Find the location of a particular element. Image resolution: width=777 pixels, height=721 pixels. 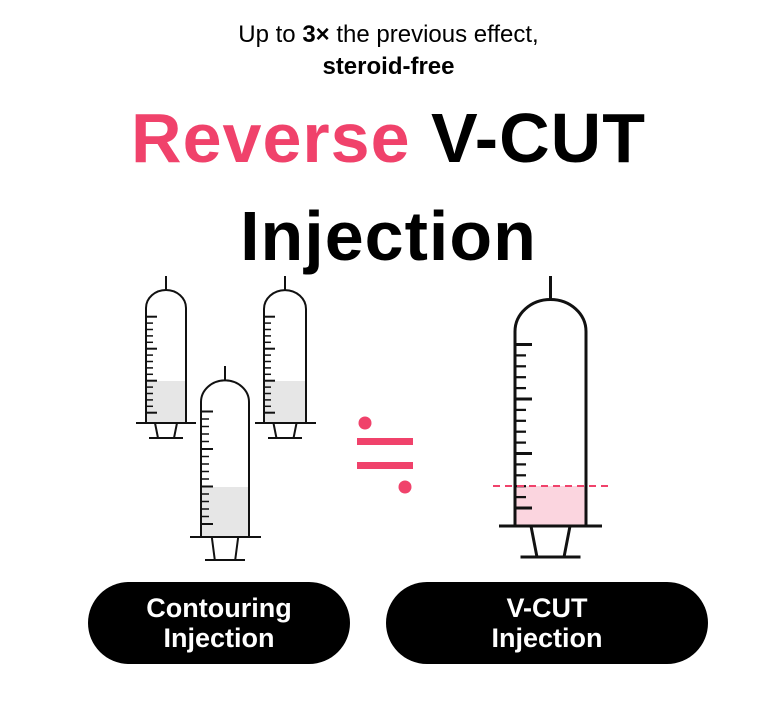

subtitle-line2: steroid-free is located at coordinates (388, 66).